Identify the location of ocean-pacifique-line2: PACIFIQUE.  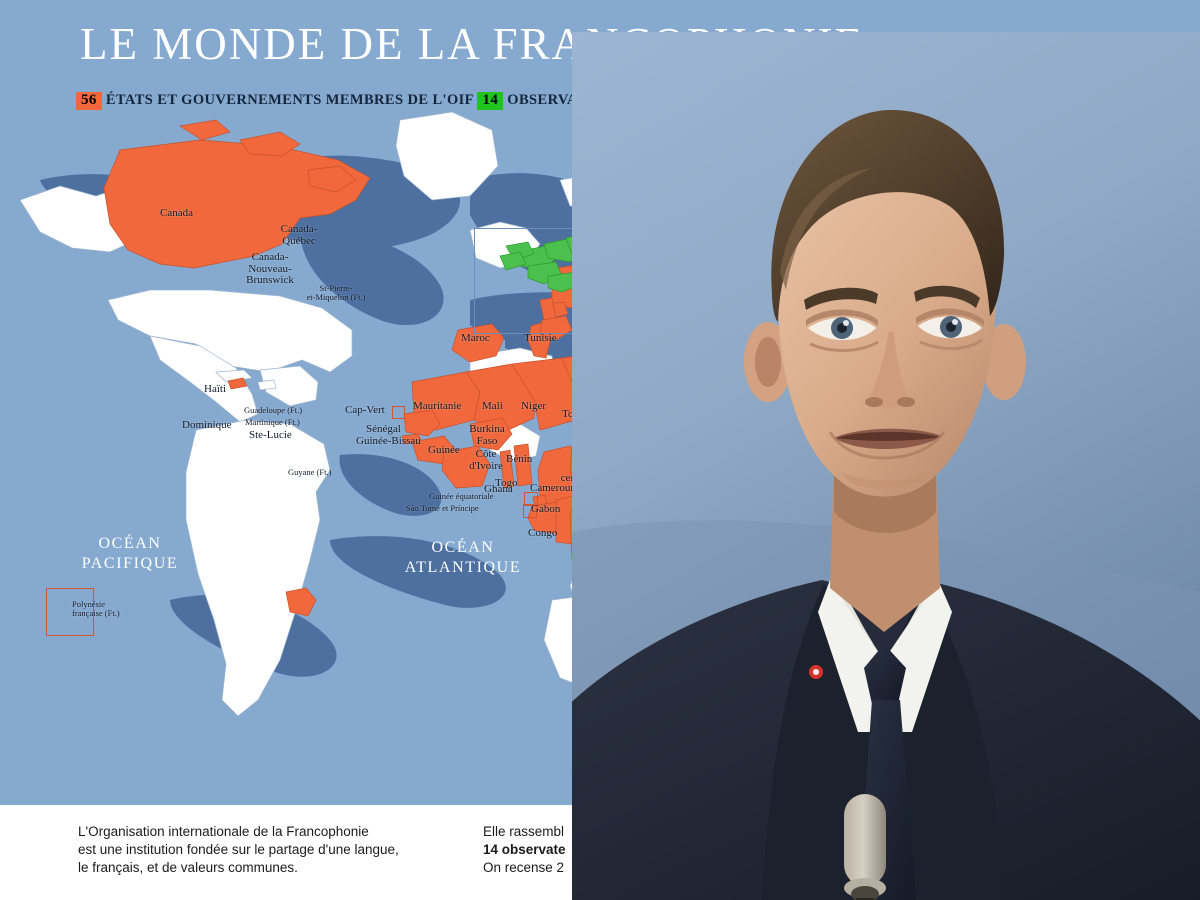
(130, 563).